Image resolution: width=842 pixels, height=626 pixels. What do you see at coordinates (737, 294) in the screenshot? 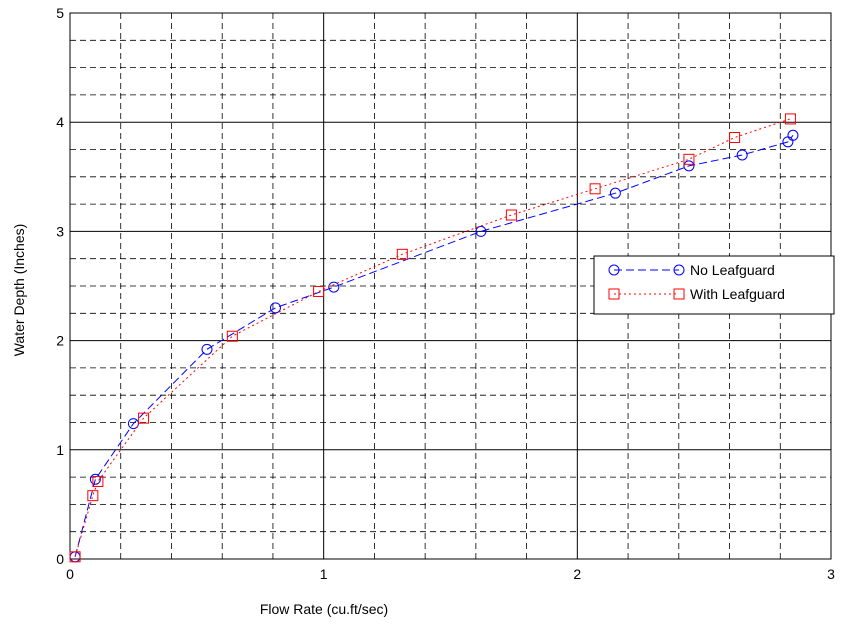
I see `legend-label-with-leafguard: With Leafguard` at bounding box center [737, 294].